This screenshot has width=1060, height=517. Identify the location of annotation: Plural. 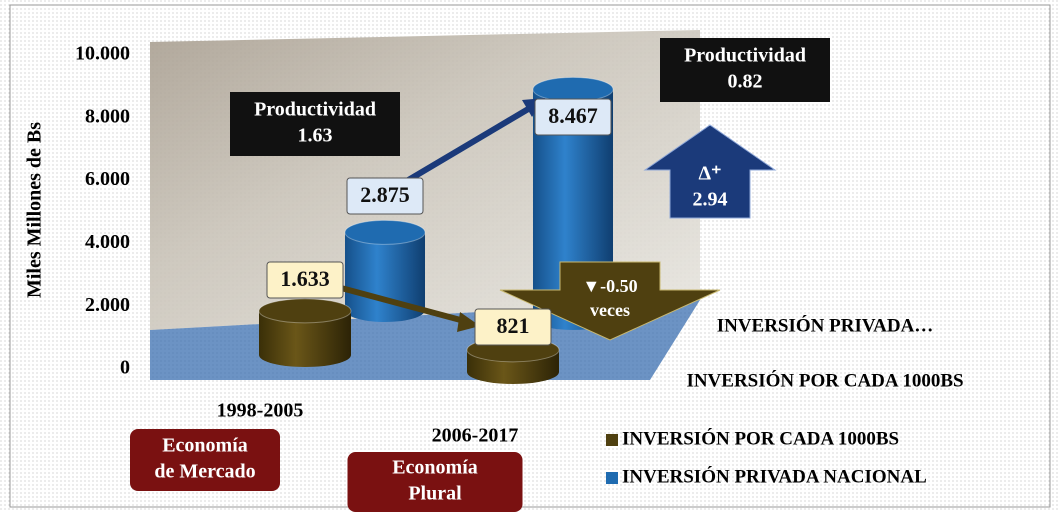
(435, 494).